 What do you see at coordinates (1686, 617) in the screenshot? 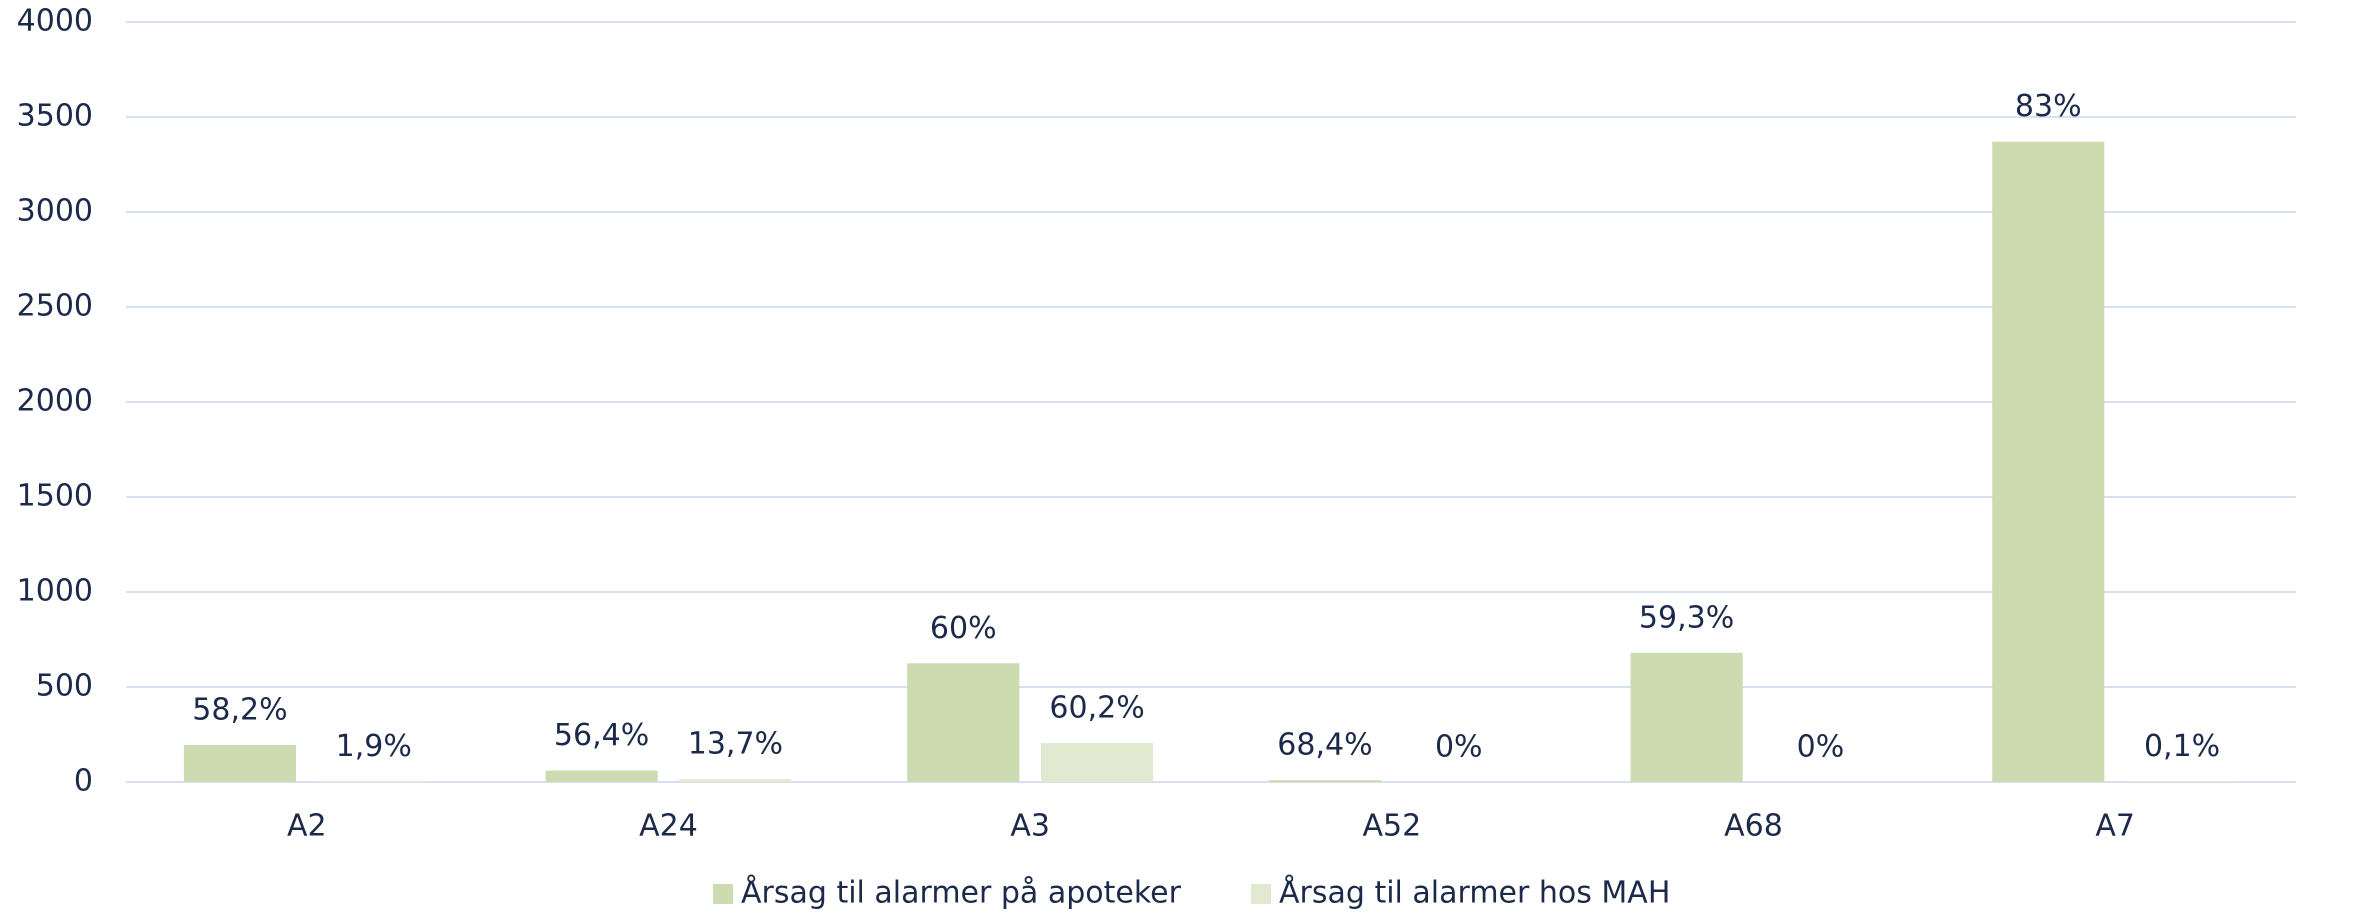
I see `bar-annotation: 59,3%` at bounding box center [1686, 617].